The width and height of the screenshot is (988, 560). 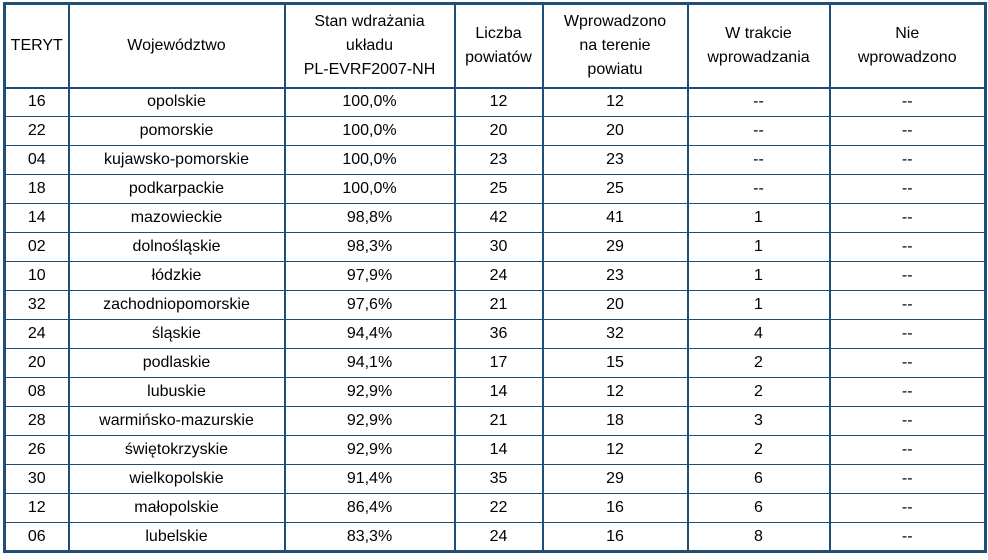 What do you see at coordinates (615, 189) in the screenshot?
I see `cell-wprowadzono: 25` at bounding box center [615, 189].